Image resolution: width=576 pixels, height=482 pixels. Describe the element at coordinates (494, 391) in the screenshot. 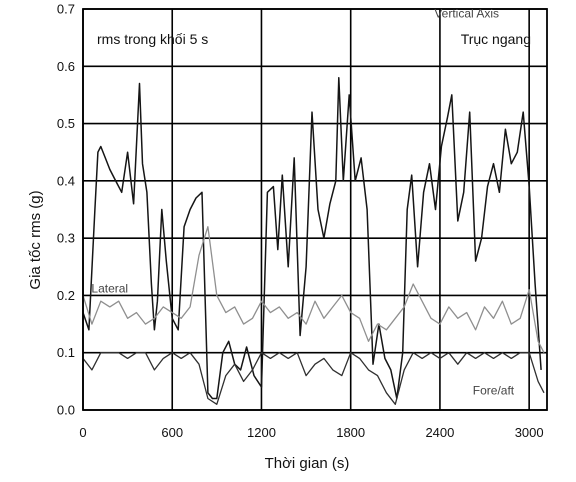

I see `series-label: Fore/aft` at that location.